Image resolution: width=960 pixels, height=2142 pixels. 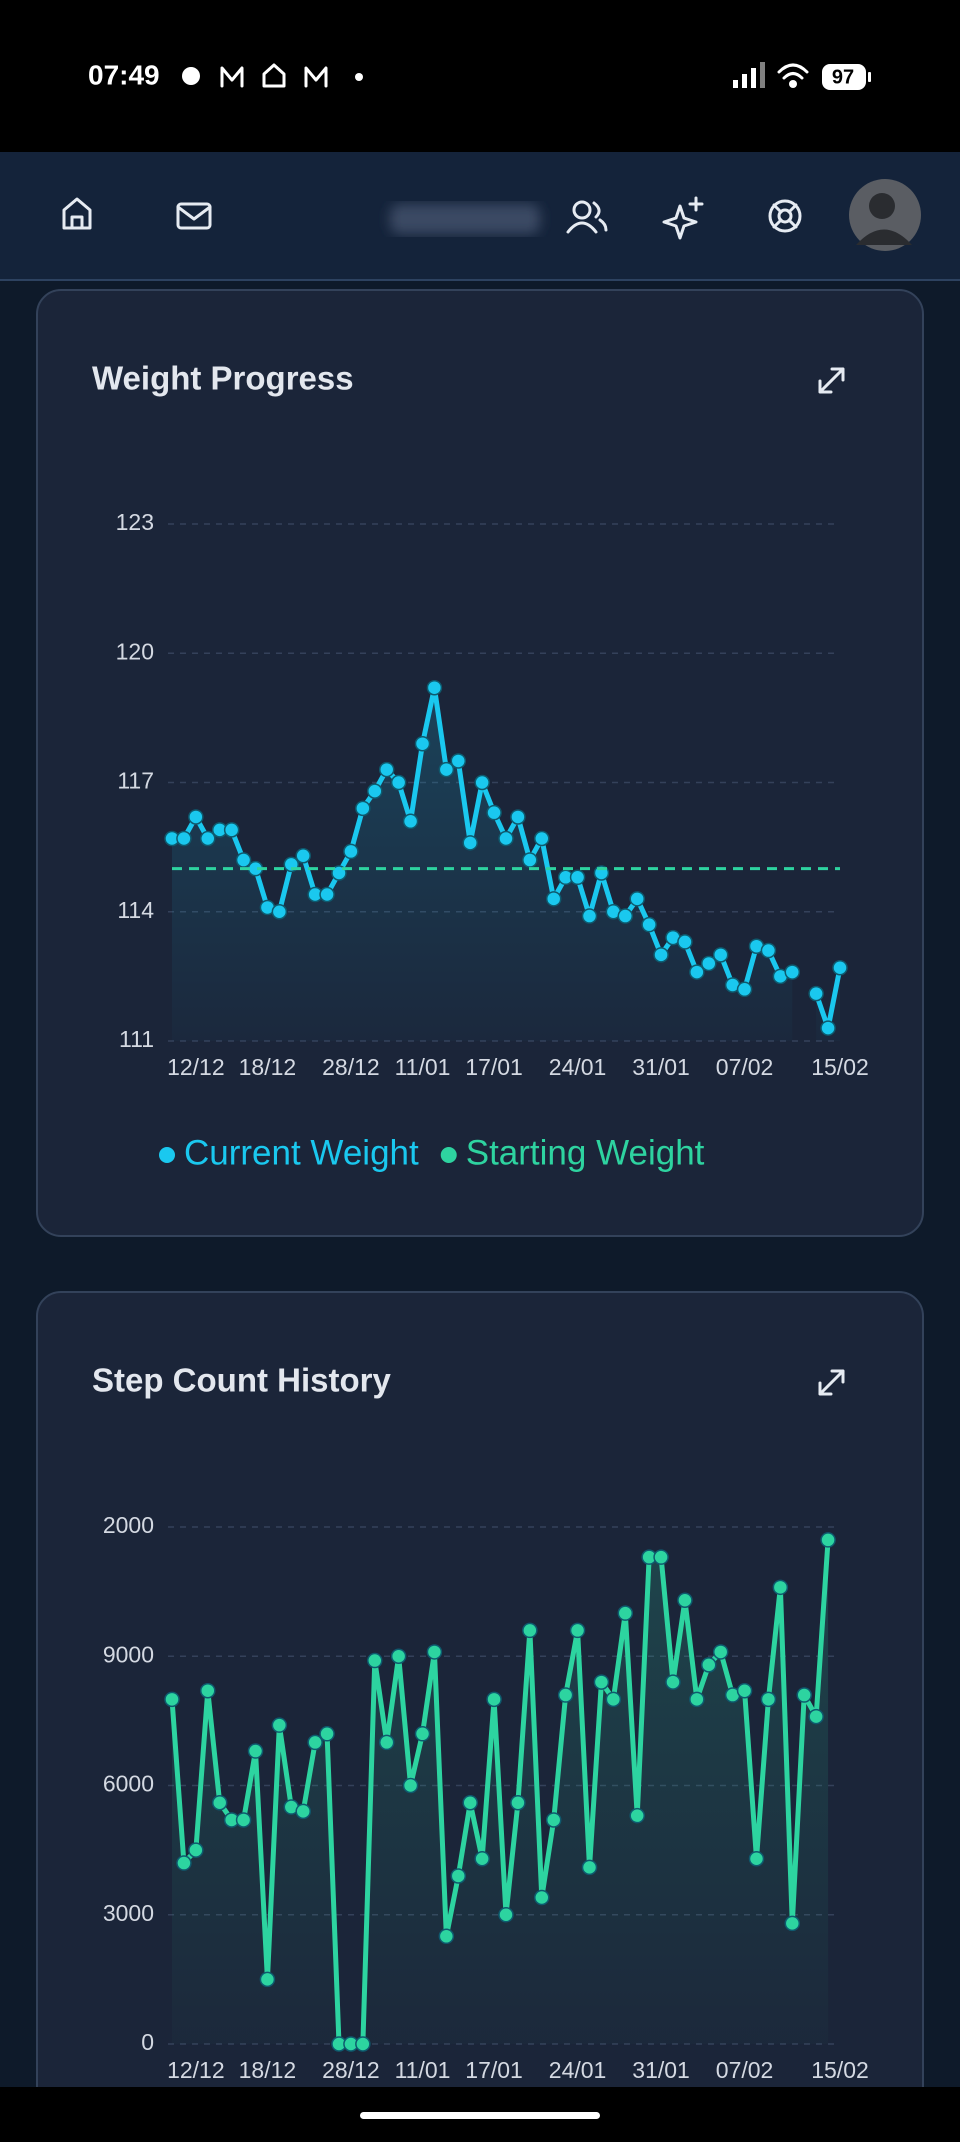 I want to click on y-tick-label: 0, so click(x=147, y=2042).